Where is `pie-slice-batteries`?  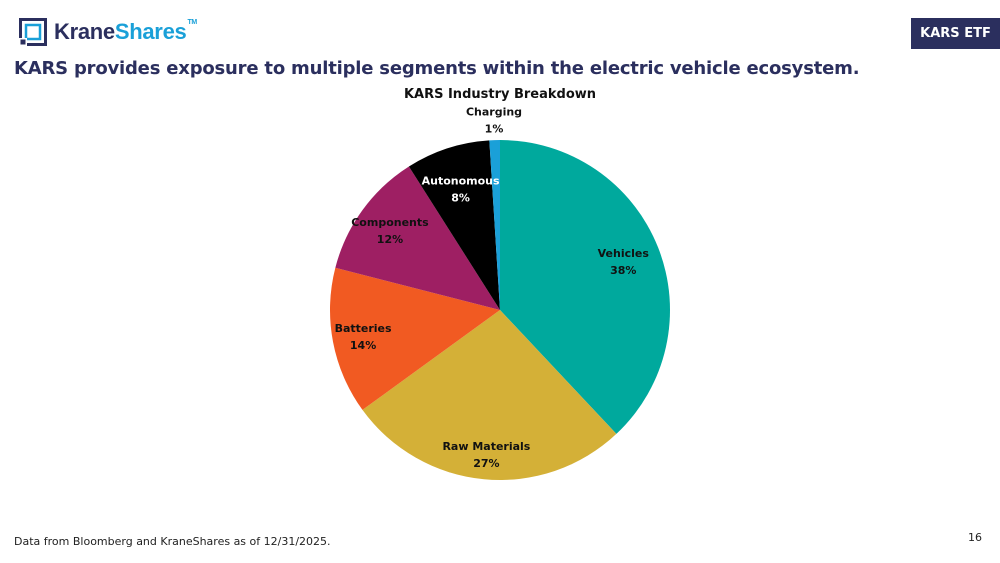 pie-slice-batteries is located at coordinates (415, 338).